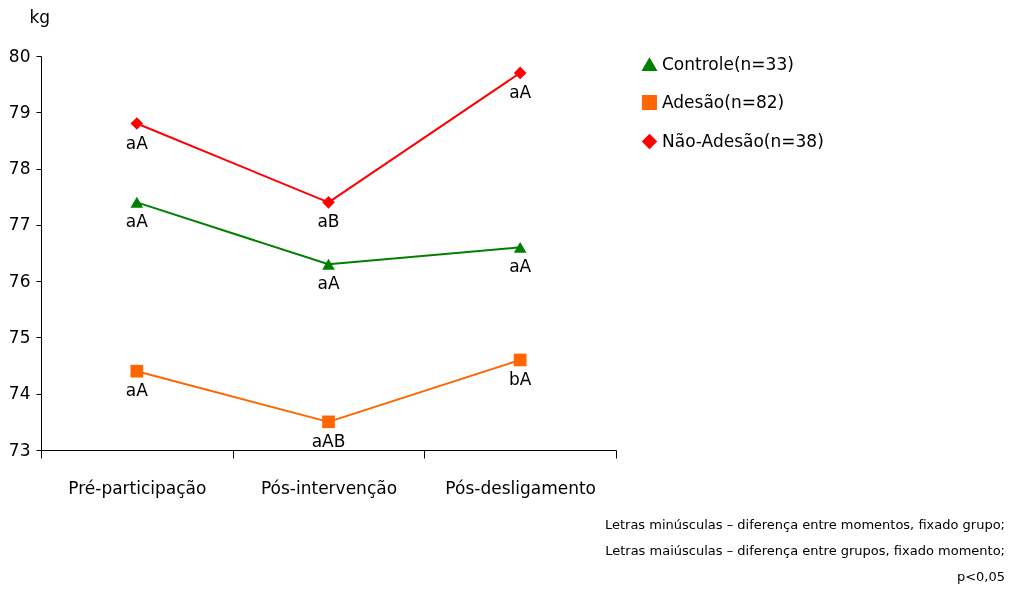  I want to click on legend-label: Não-Adesão(n=38), so click(743, 140).